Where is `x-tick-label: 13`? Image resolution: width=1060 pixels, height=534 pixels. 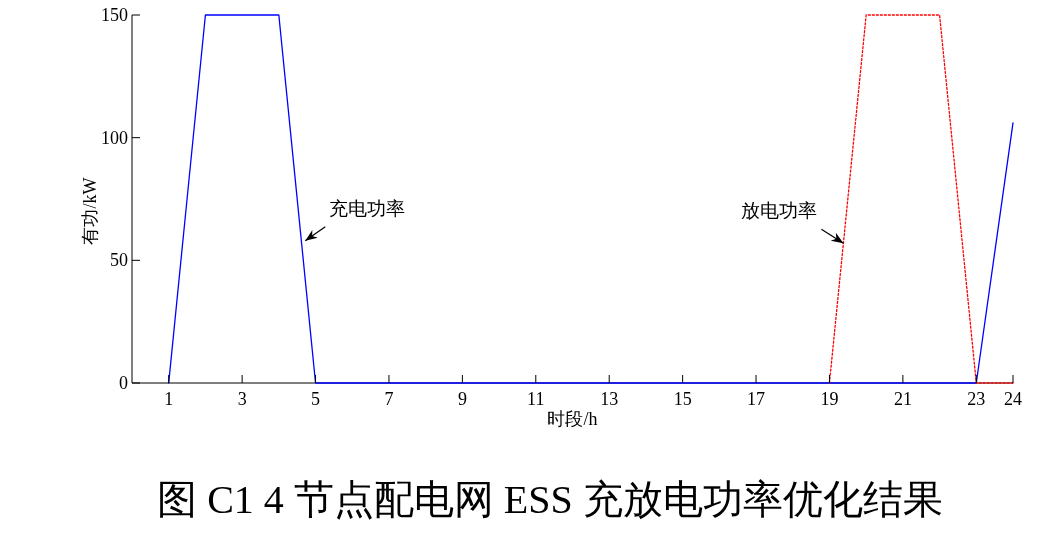
x-tick-label: 13 is located at coordinates (609, 399).